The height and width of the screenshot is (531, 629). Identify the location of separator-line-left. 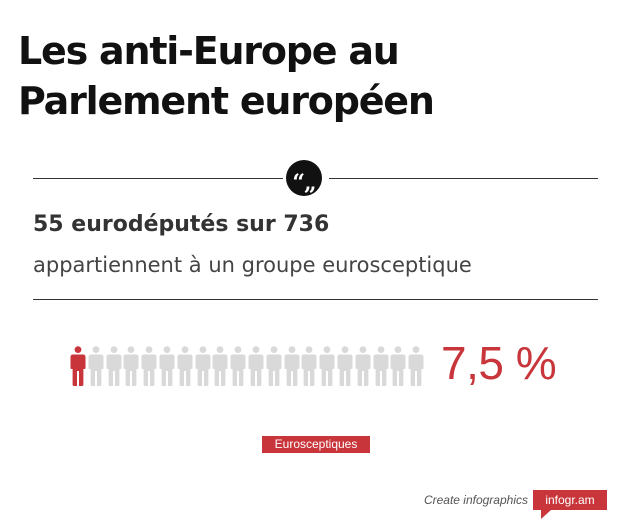
(158, 178).